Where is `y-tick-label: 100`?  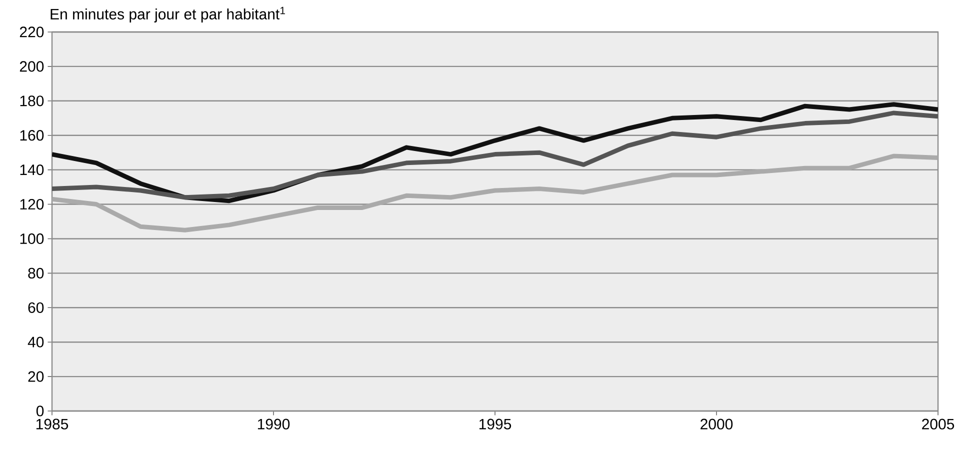 y-tick-label: 100 is located at coordinates (32, 238).